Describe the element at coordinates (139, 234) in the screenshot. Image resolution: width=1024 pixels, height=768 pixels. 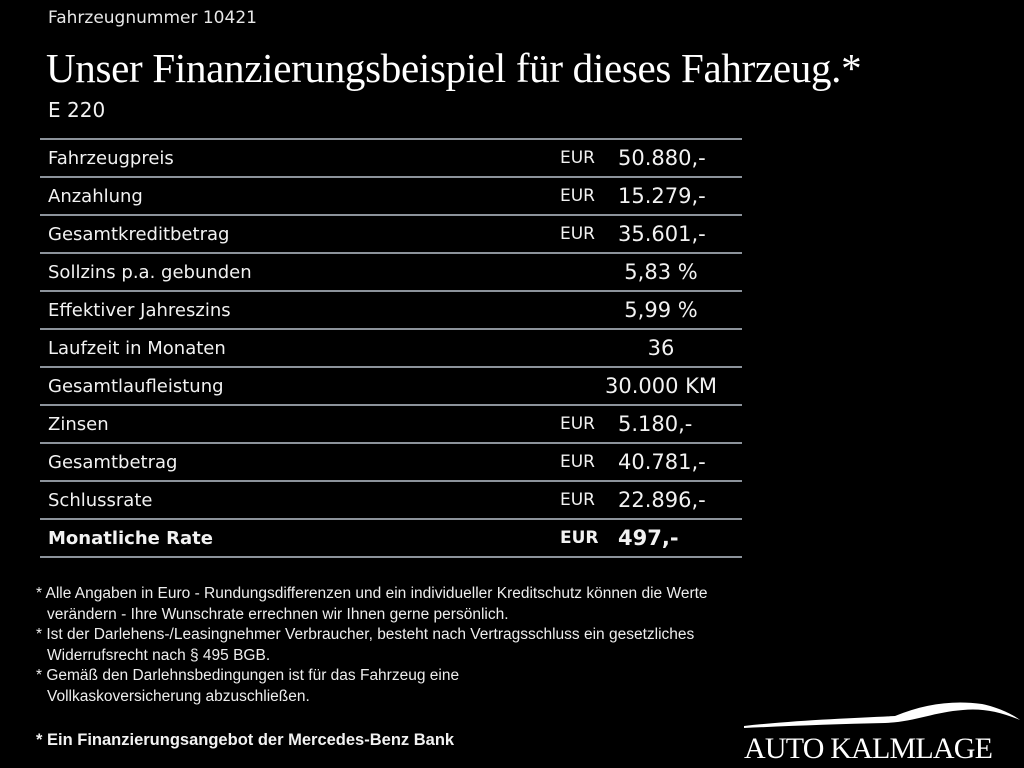
I see `row-label: Gesamtkreditbetrag` at that location.